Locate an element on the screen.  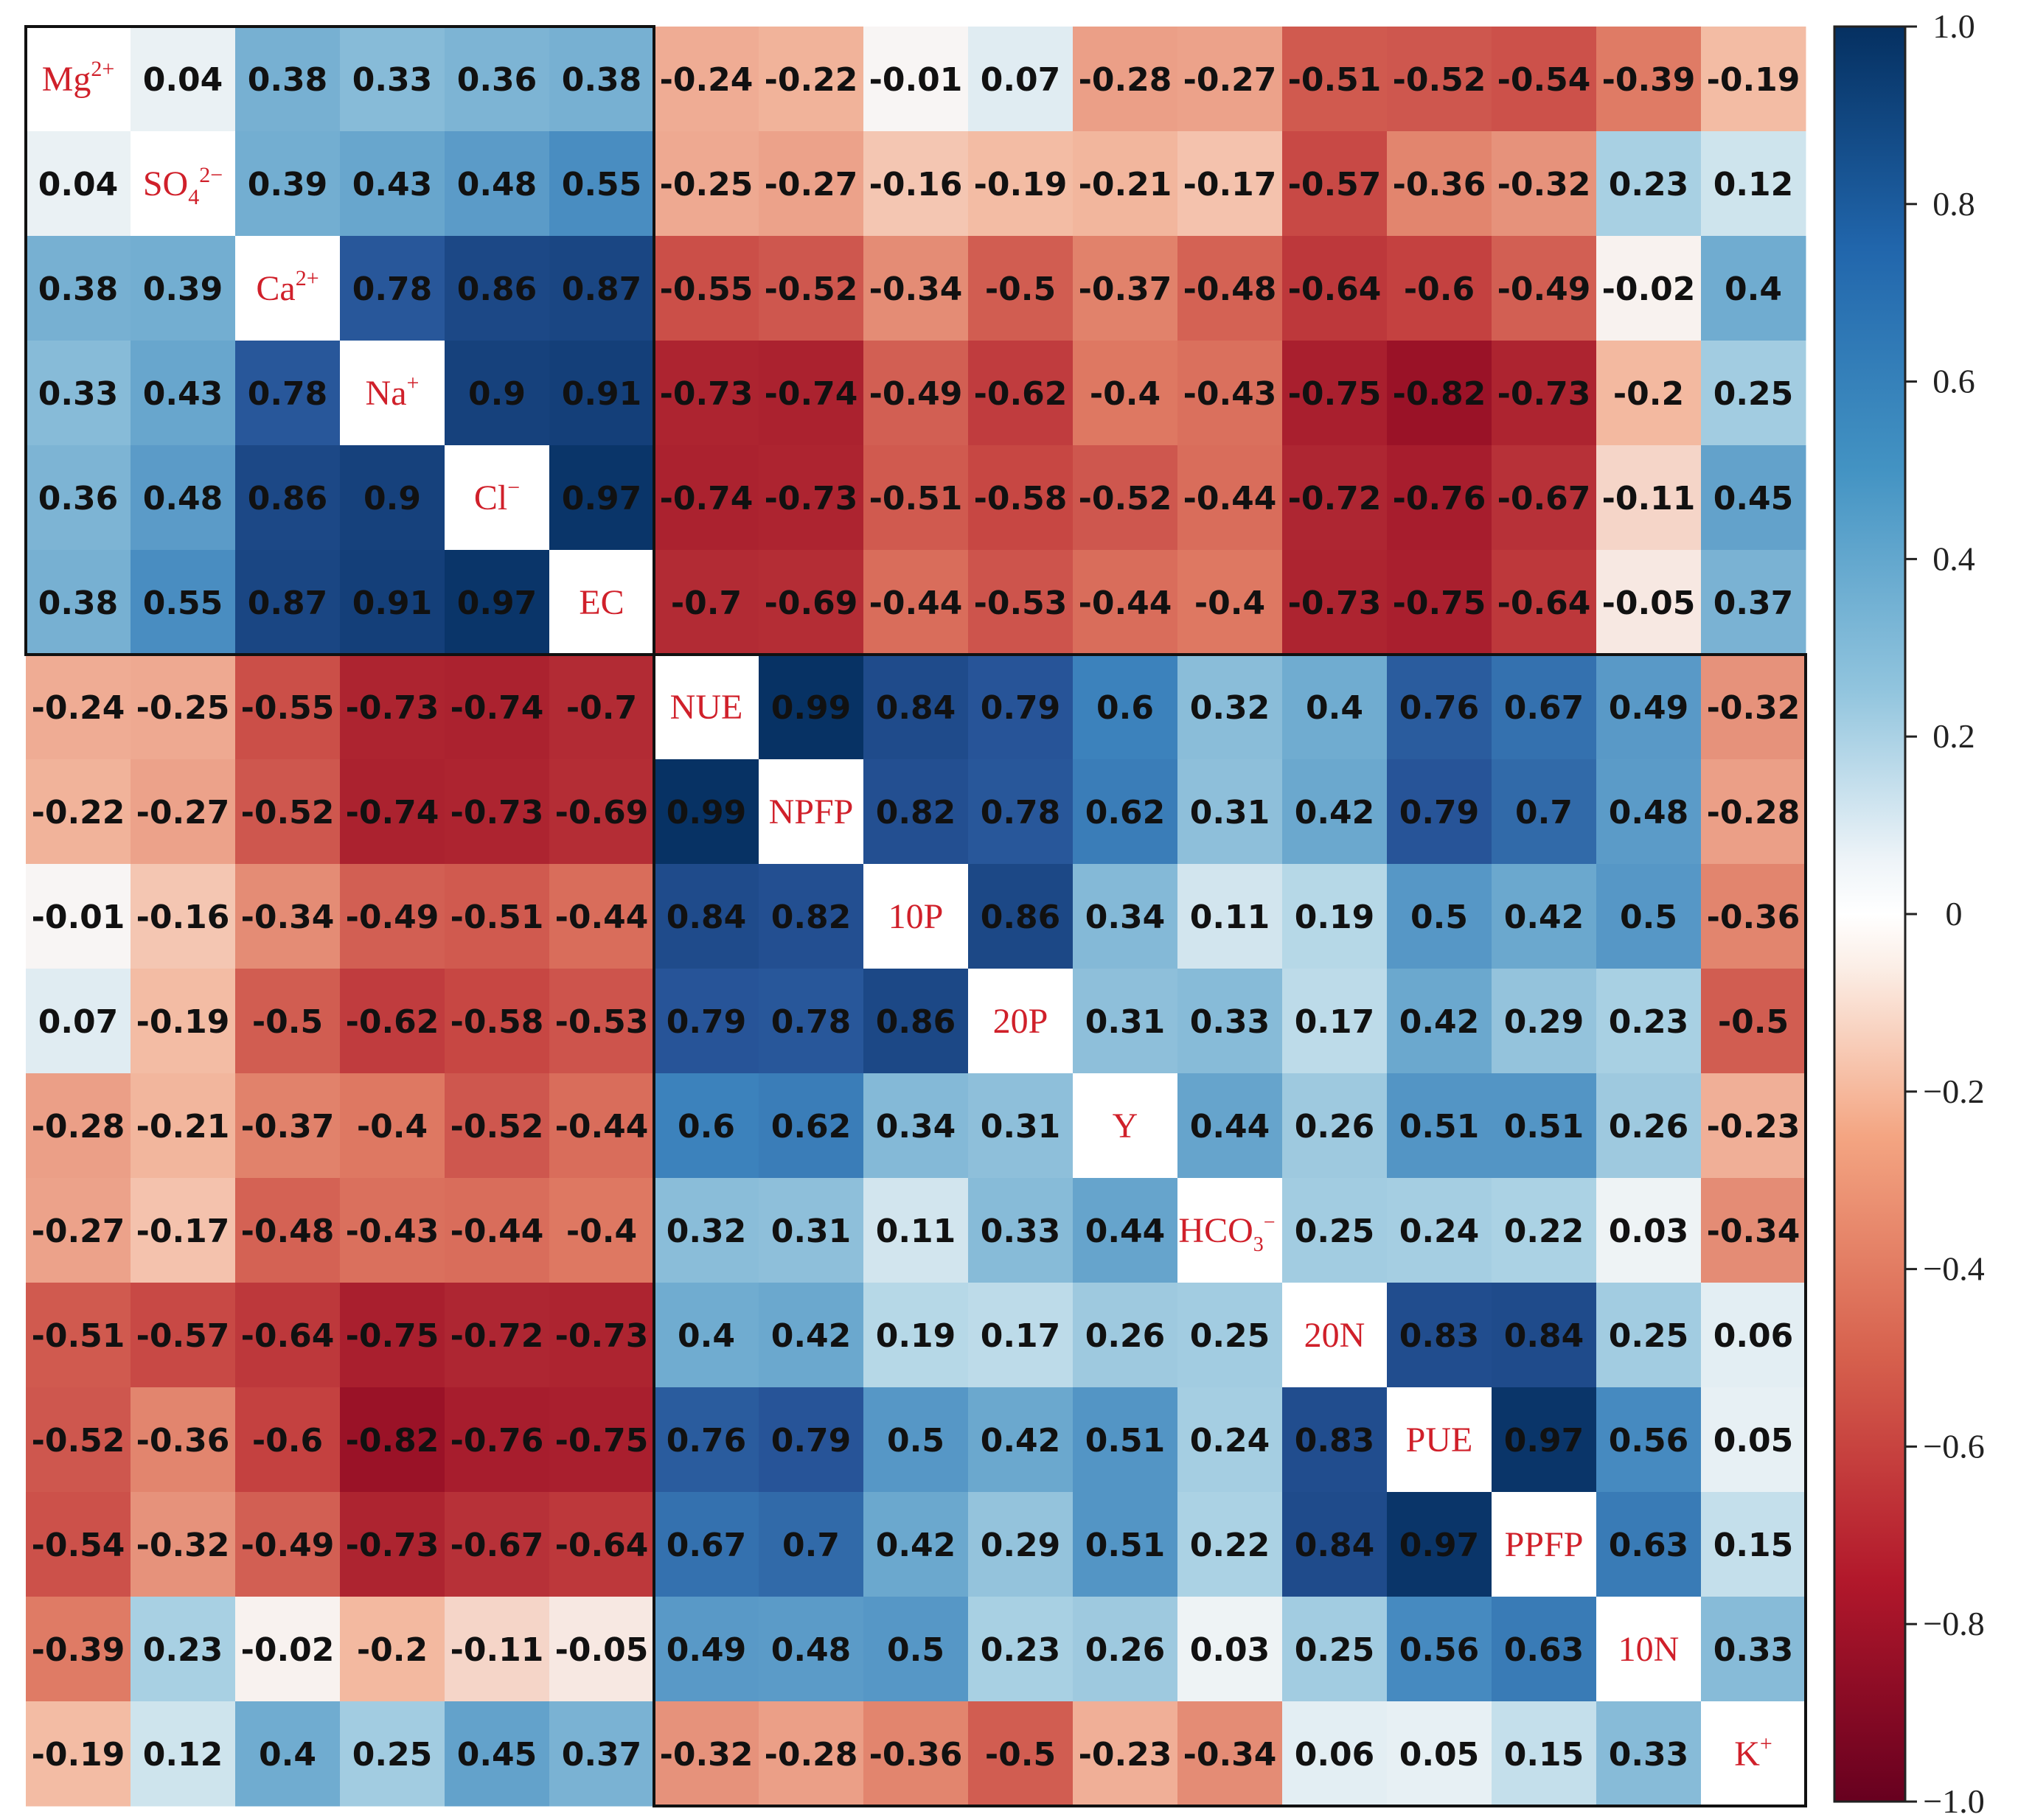
heatmap-value: -0.53 is located at coordinates (602, 1022).